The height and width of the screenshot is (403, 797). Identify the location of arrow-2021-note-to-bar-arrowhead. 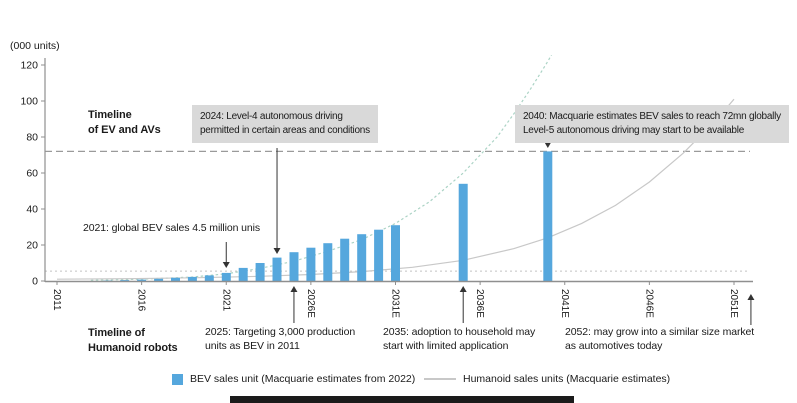
(226, 265).